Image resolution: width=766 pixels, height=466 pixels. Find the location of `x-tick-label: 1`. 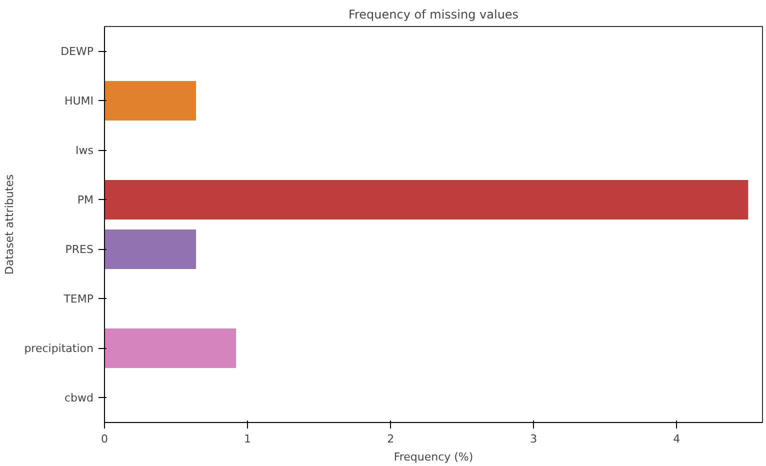

x-tick-label: 1 is located at coordinates (248, 439).